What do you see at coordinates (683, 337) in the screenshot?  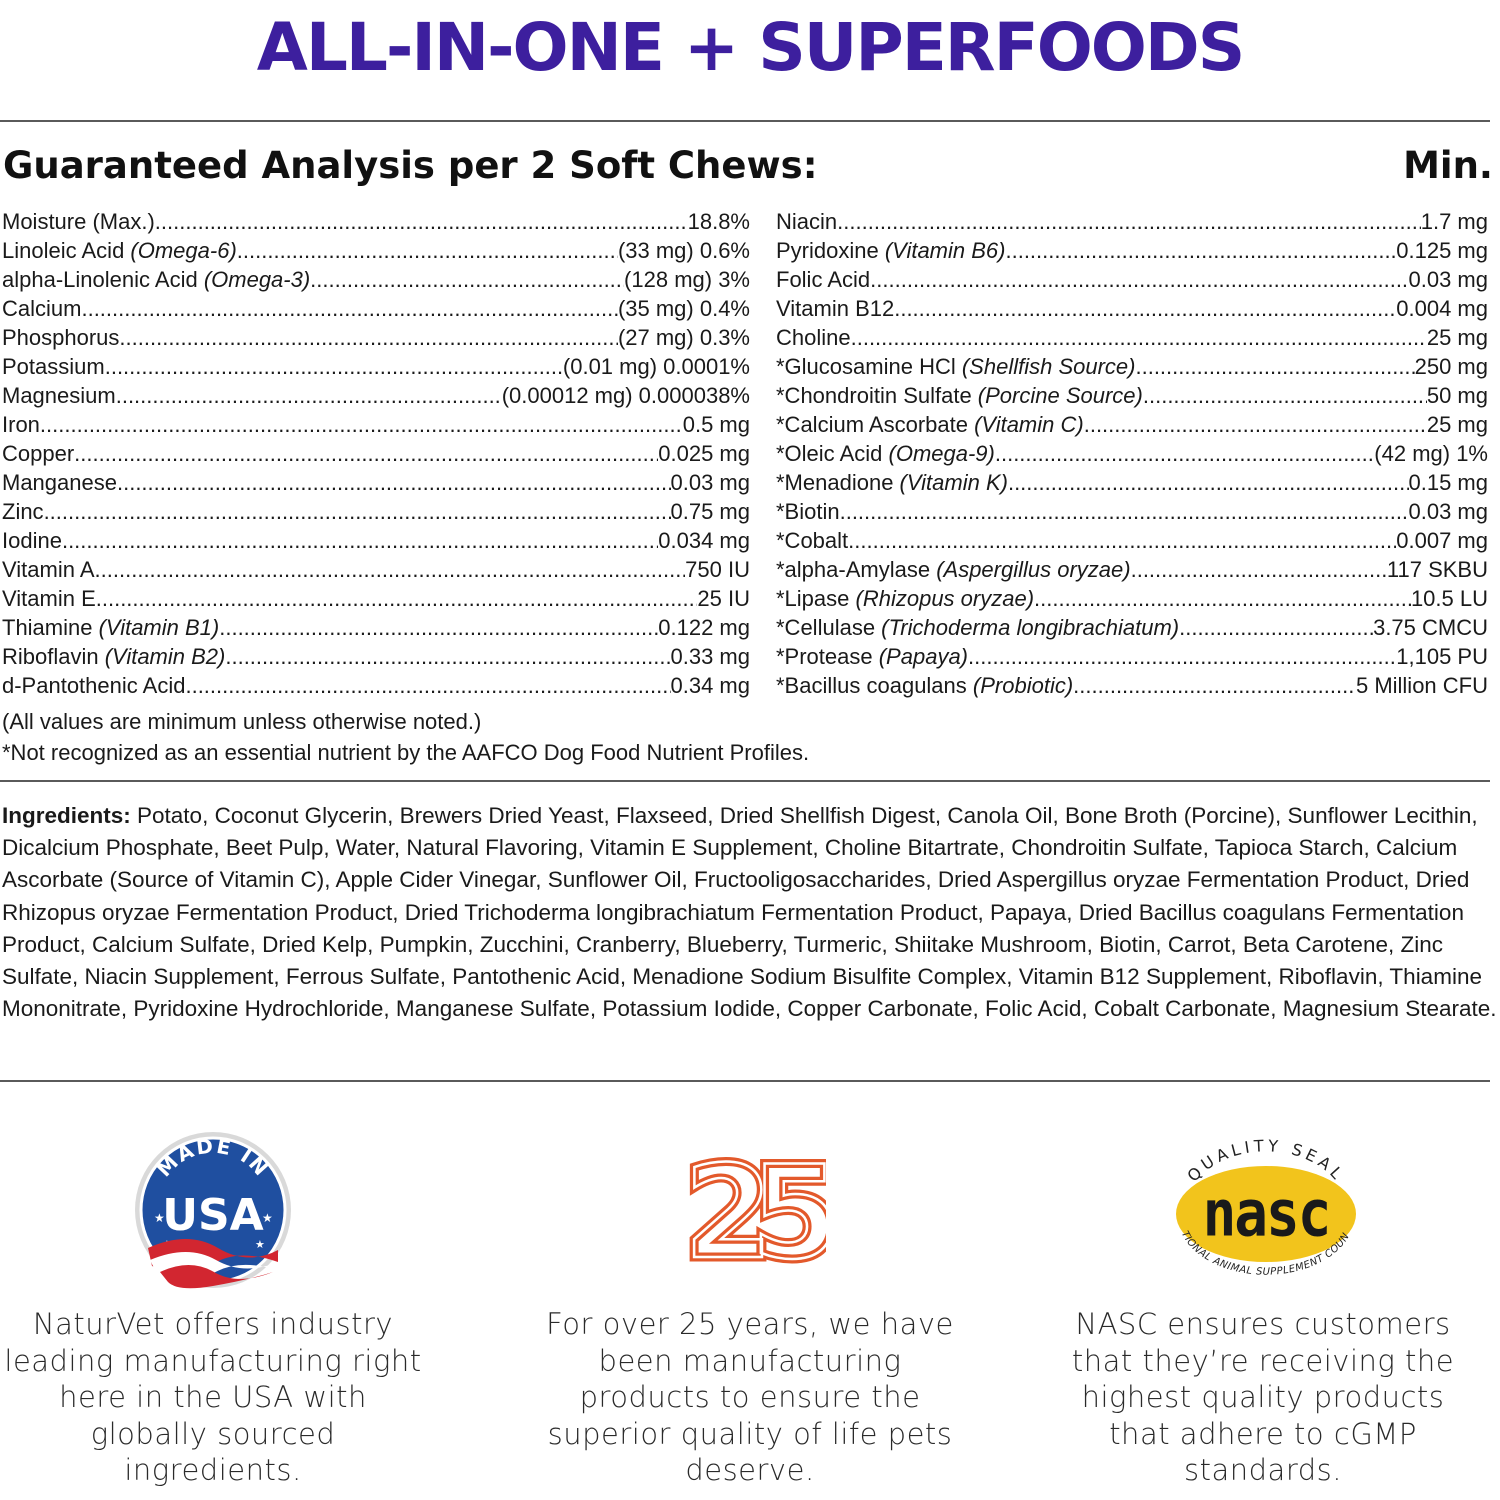 I see `nutrient-value: (27 mg) 0.3%` at bounding box center [683, 337].